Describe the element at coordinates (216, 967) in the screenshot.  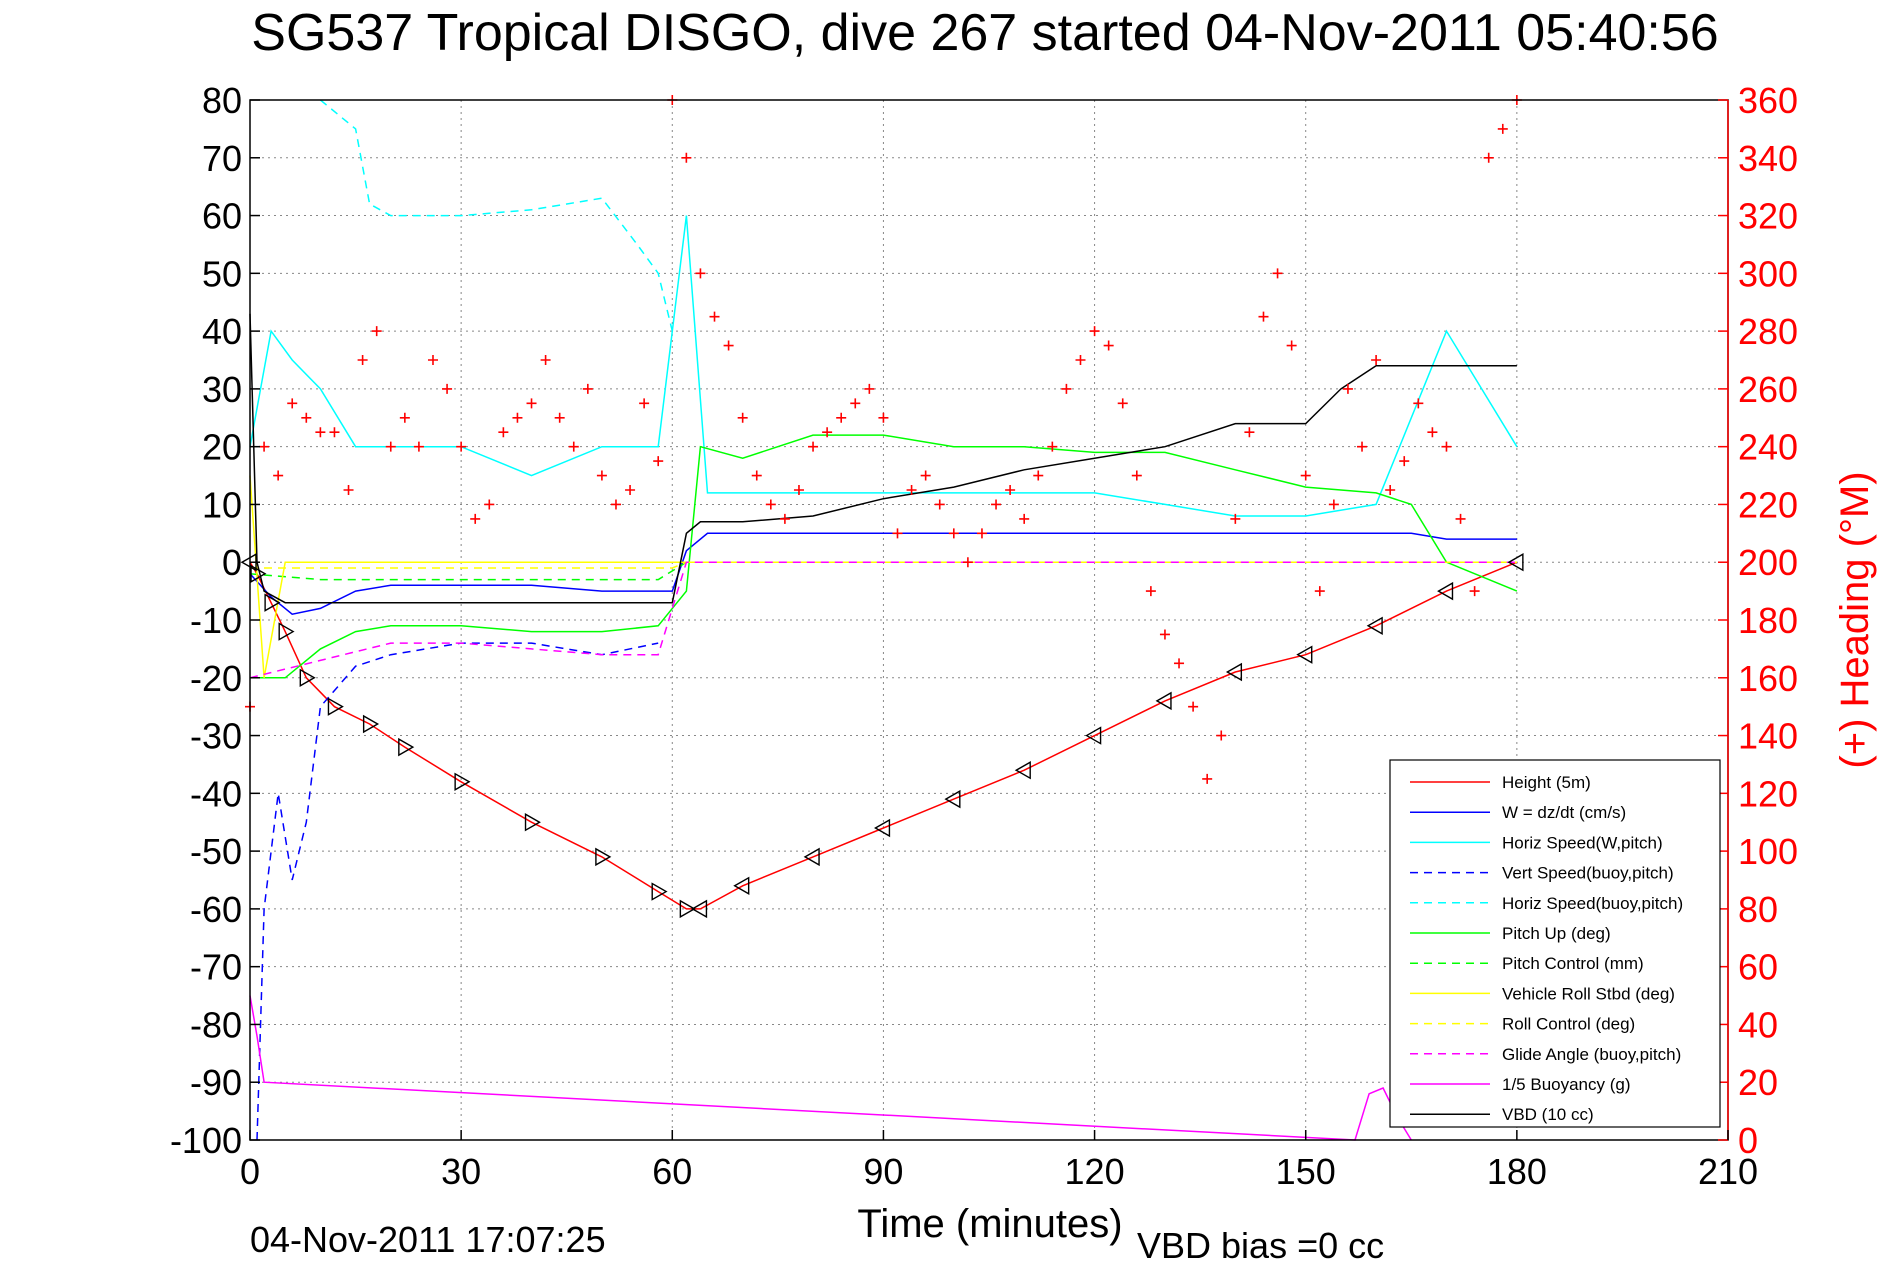
I see `y-tick-label-left: -70` at that location.